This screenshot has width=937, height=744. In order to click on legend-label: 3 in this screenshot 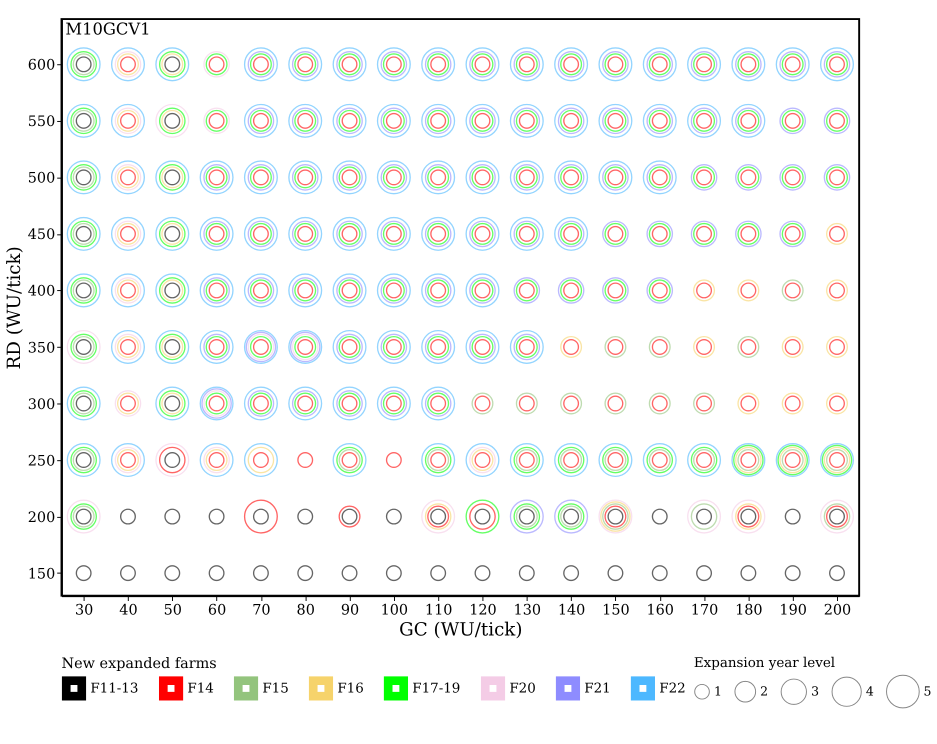, I will do `click(815, 691)`.